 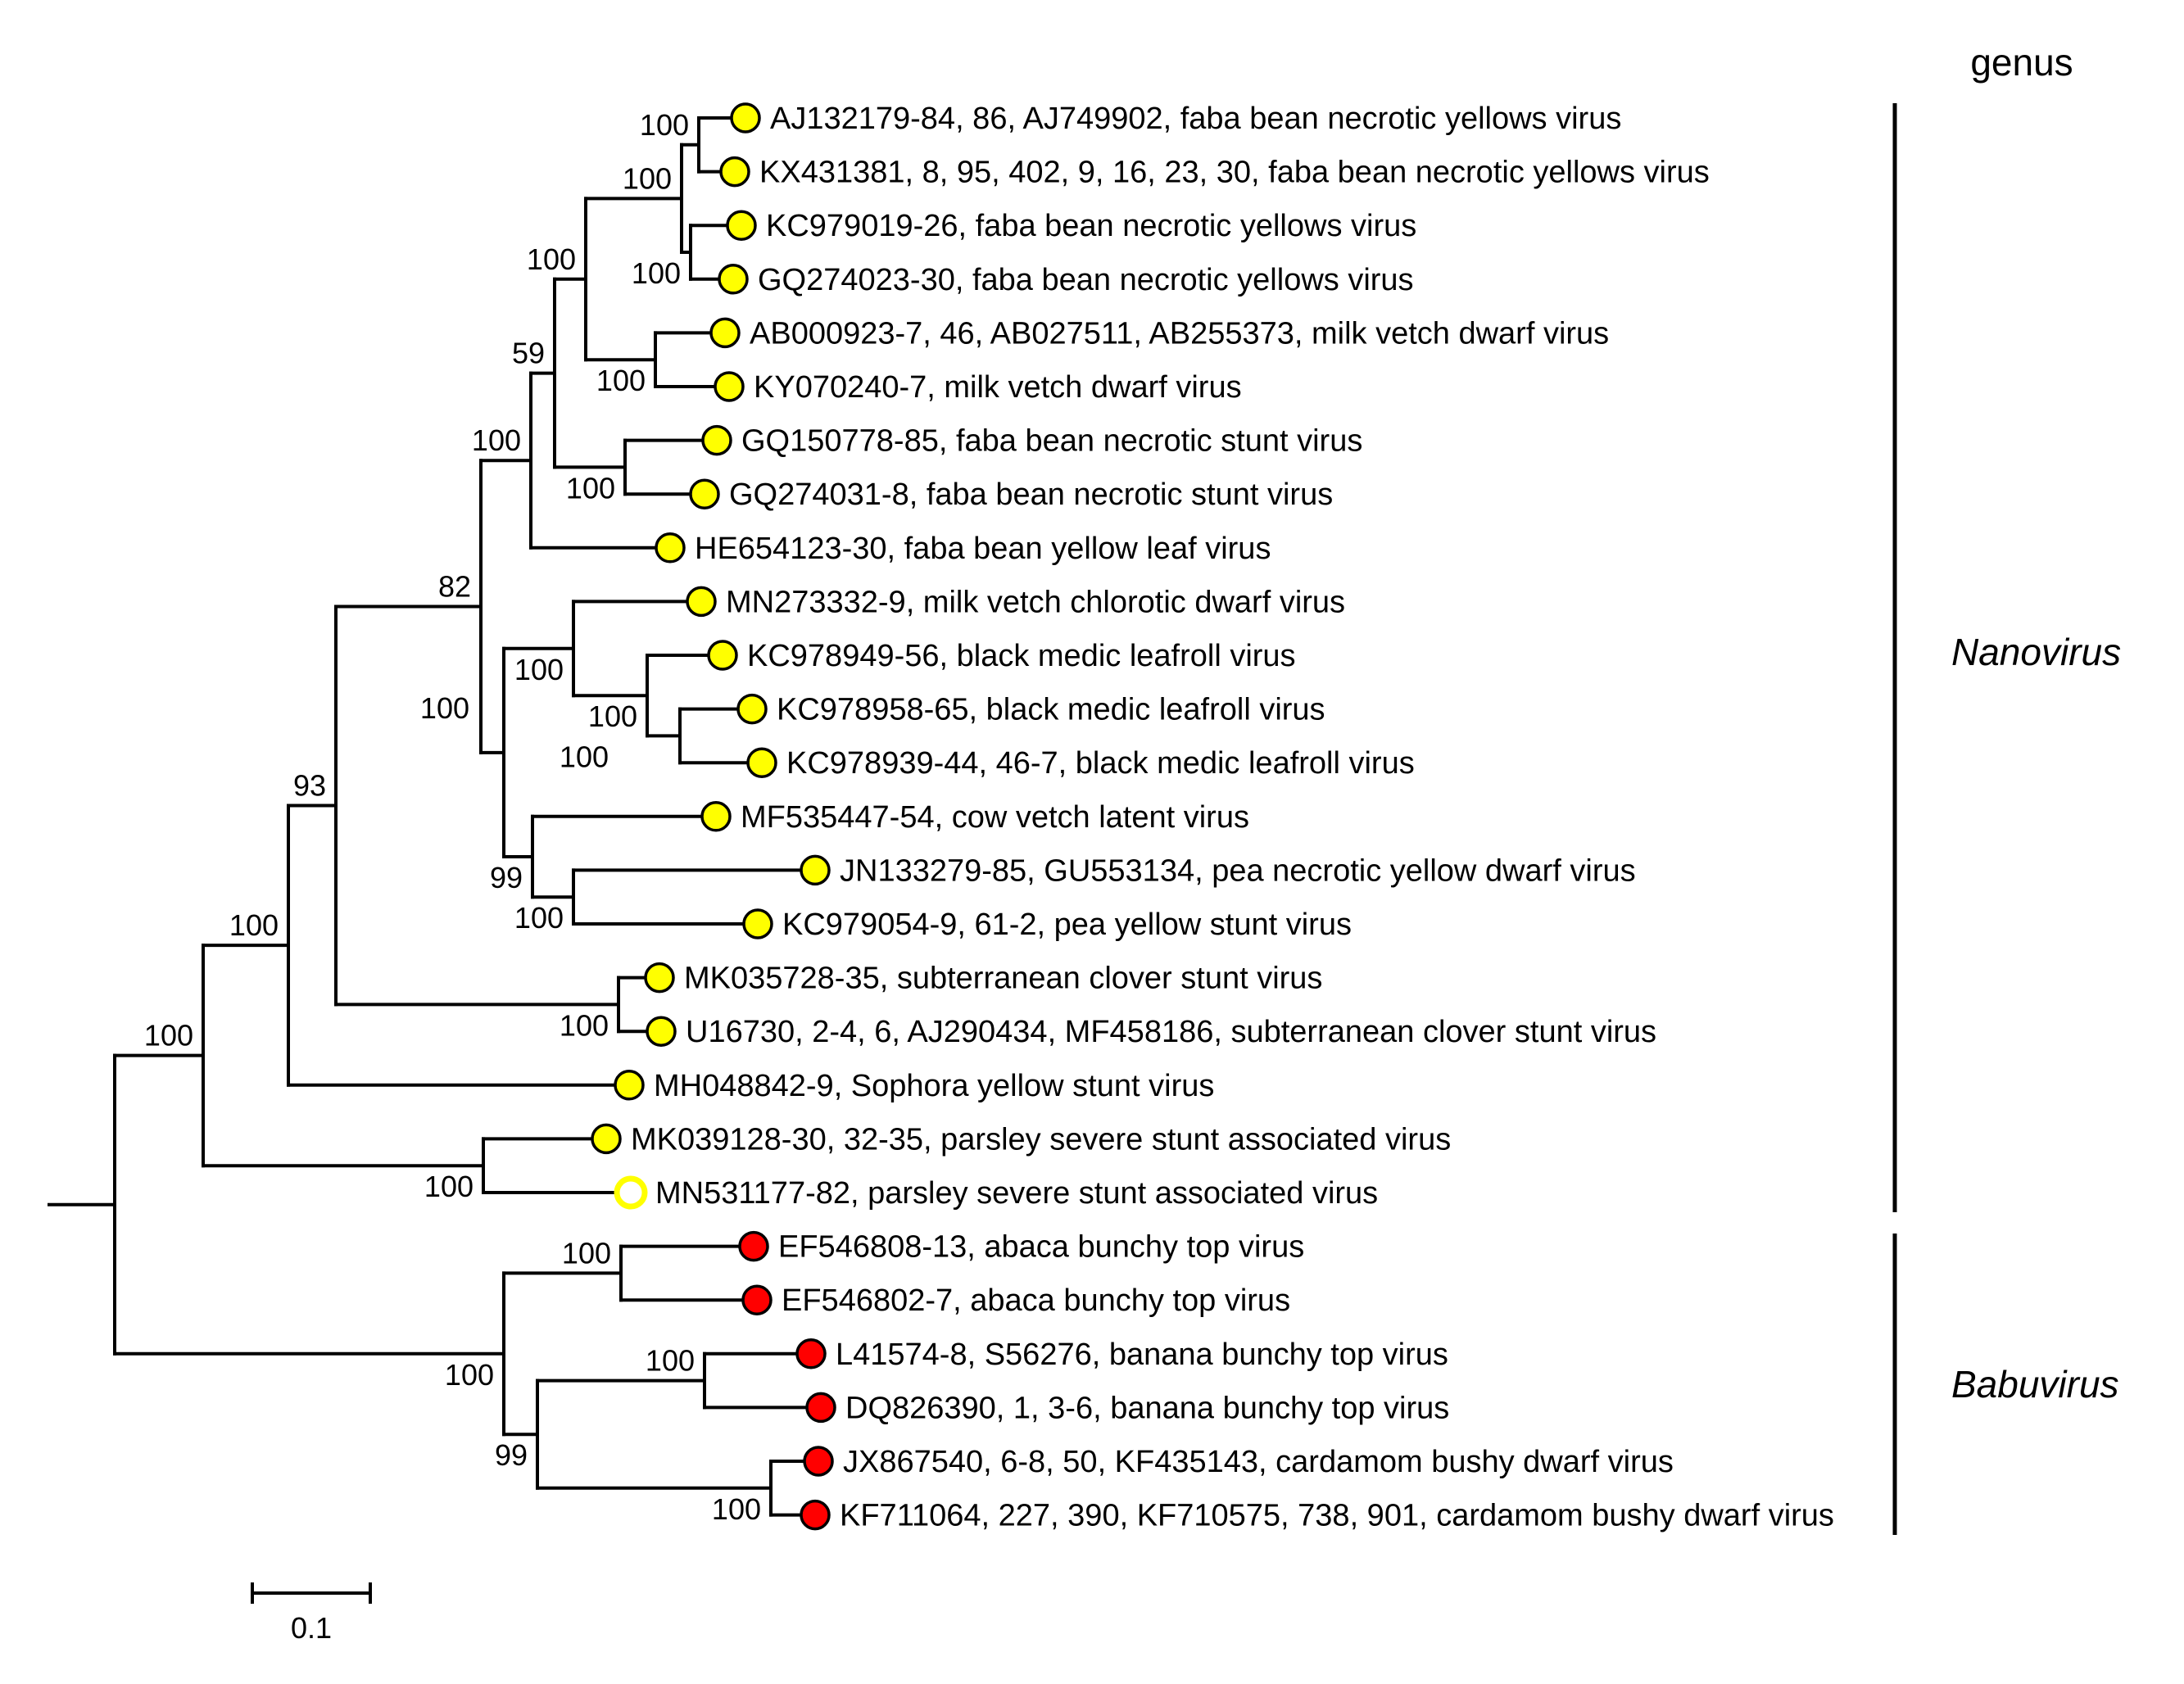 What do you see at coordinates (1022, 656) in the screenshot?
I see `taxon-label: KC978949-56, black medic leafroll virus` at bounding box center [1022, 656].